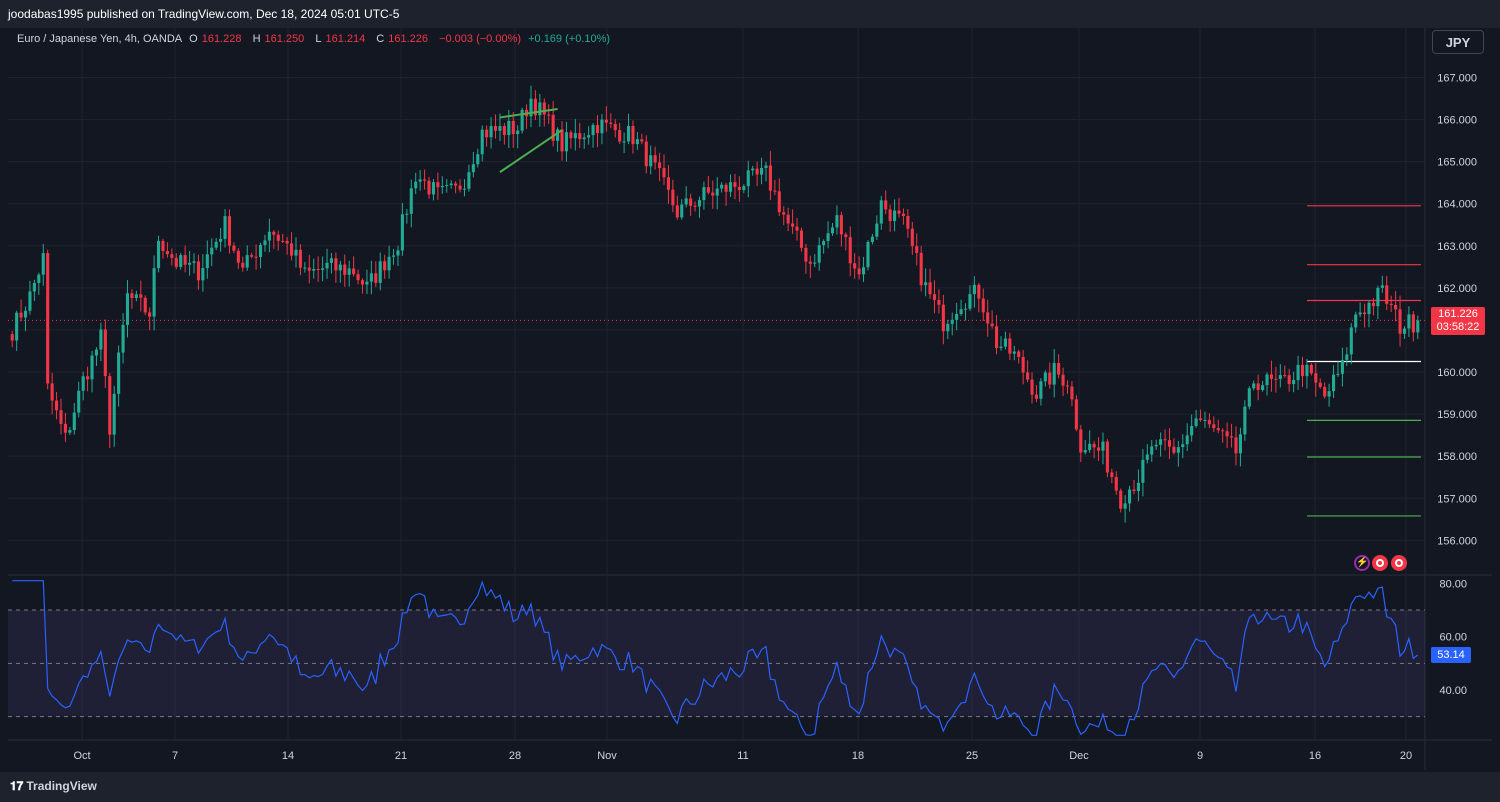  I want to click on currency-button: JPY, so click(1458, 42).